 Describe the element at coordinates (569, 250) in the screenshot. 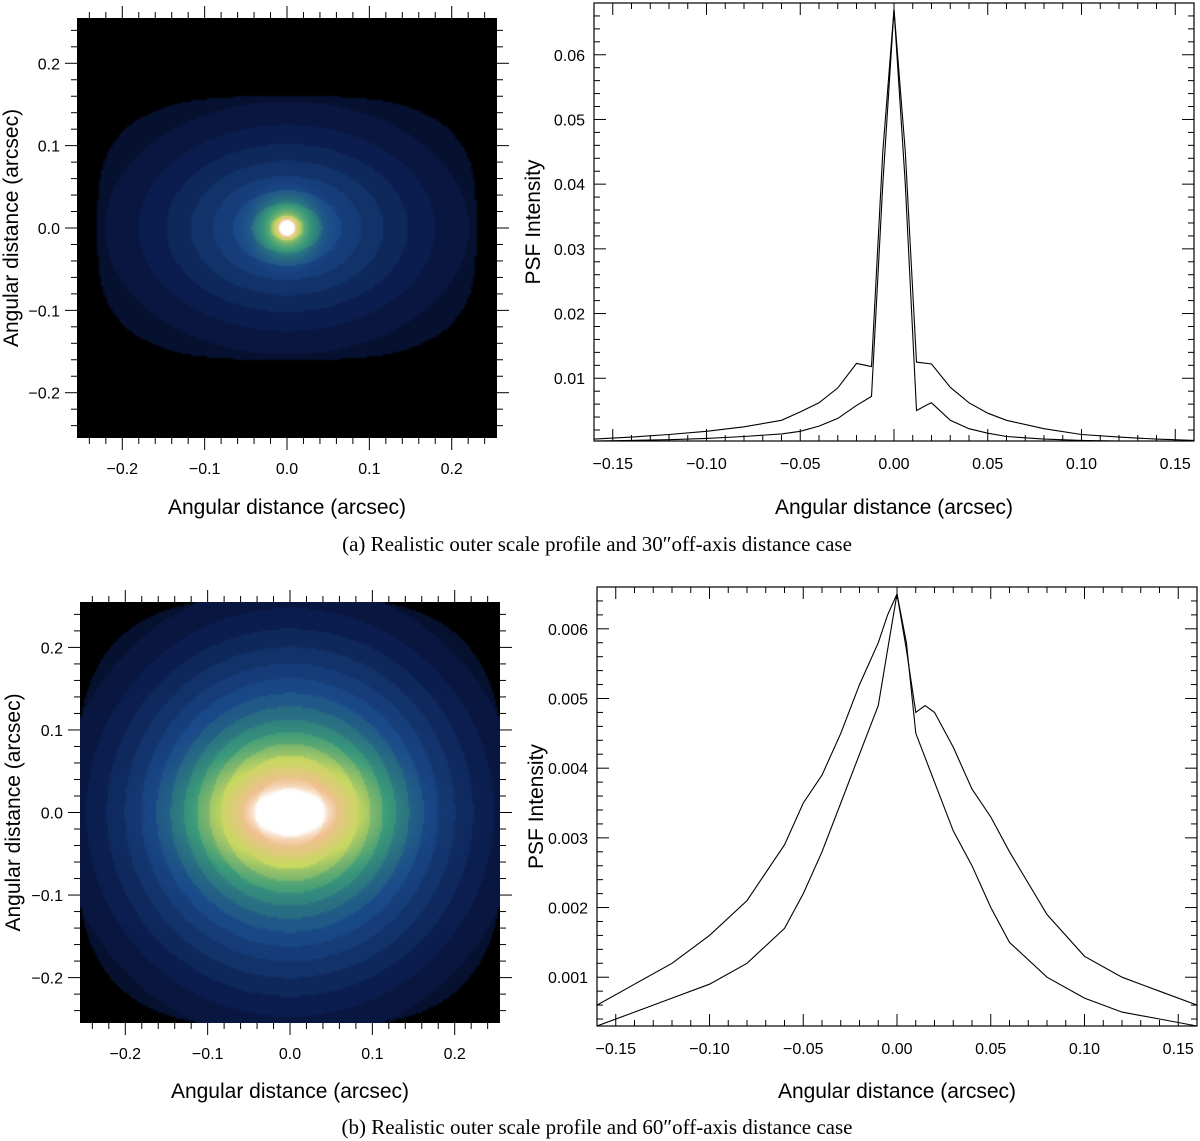

I see `y-tick-label: 0.03` at that location.